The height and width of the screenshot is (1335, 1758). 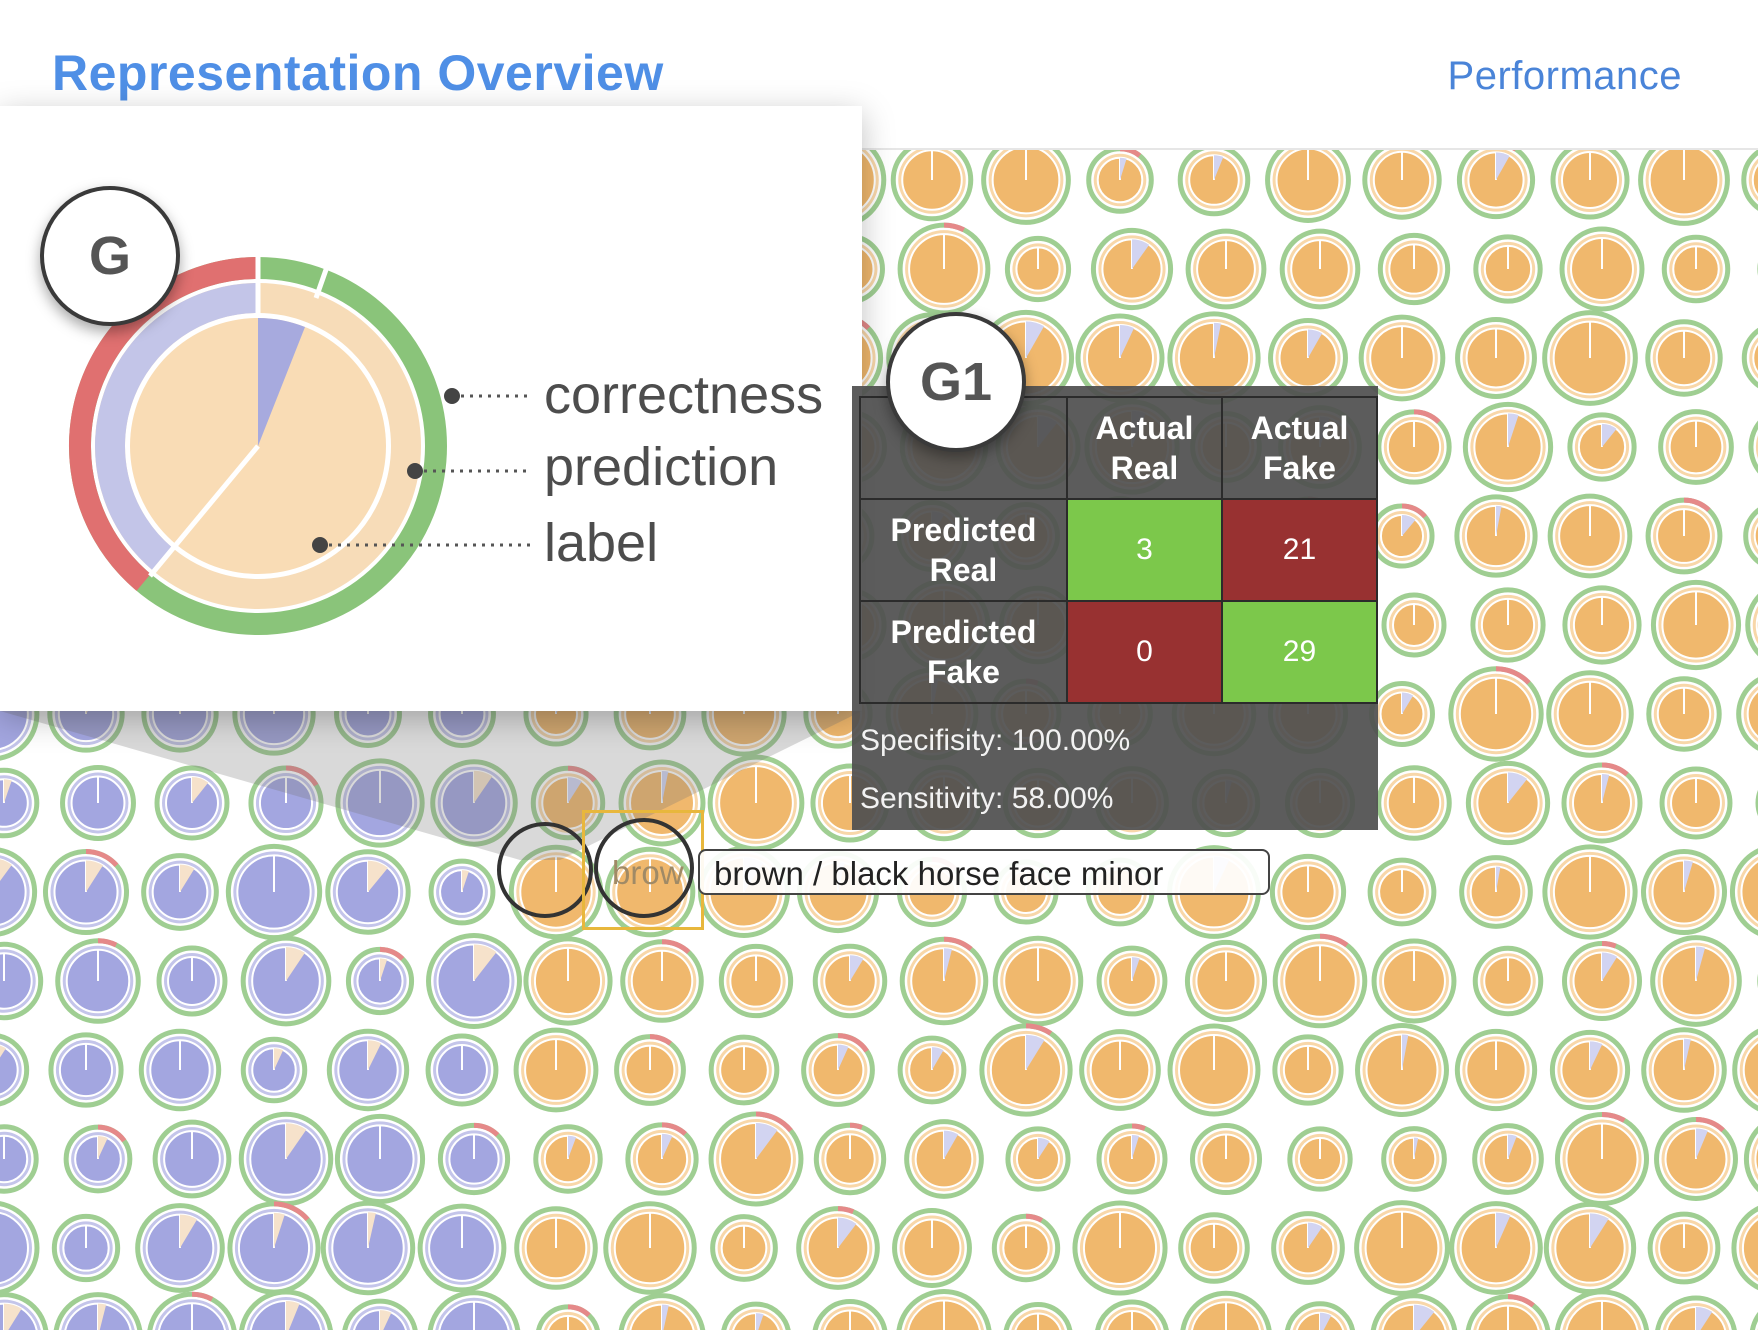 What do you see at coordinates (1564, 76) in the screenshot?
I see `performance-tab: Performance` at bounding box center [1564, 76].